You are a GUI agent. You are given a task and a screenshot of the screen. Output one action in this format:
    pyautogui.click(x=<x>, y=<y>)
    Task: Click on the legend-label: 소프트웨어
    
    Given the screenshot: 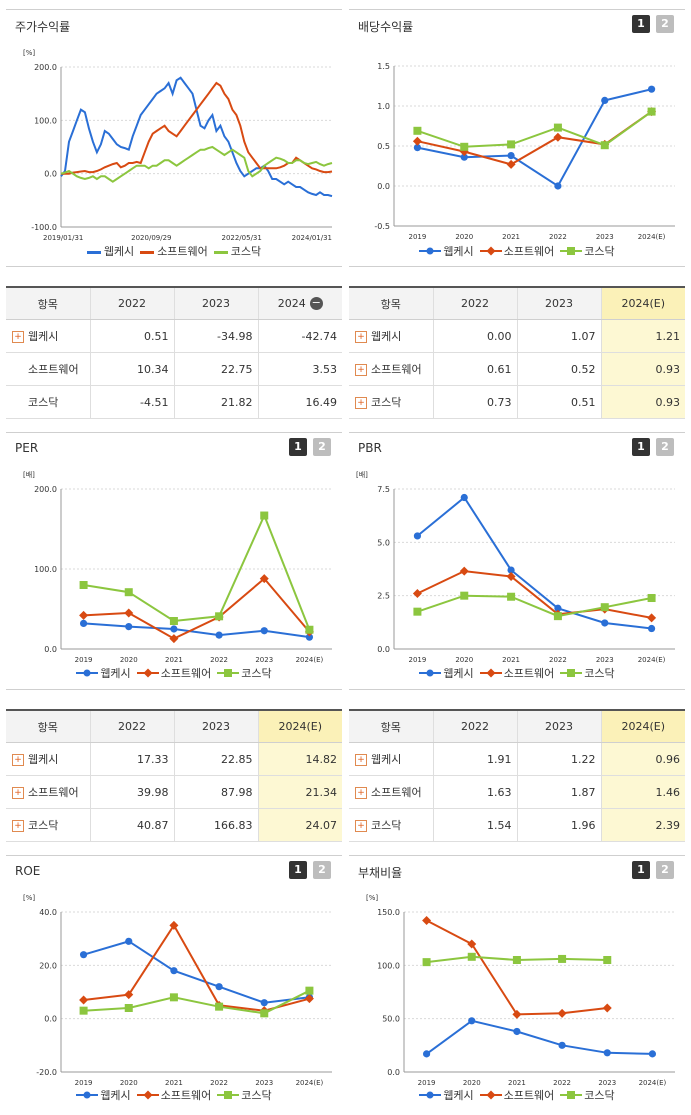 What is the action you would take?
    pyautogui.click(x=182, y=251)
    